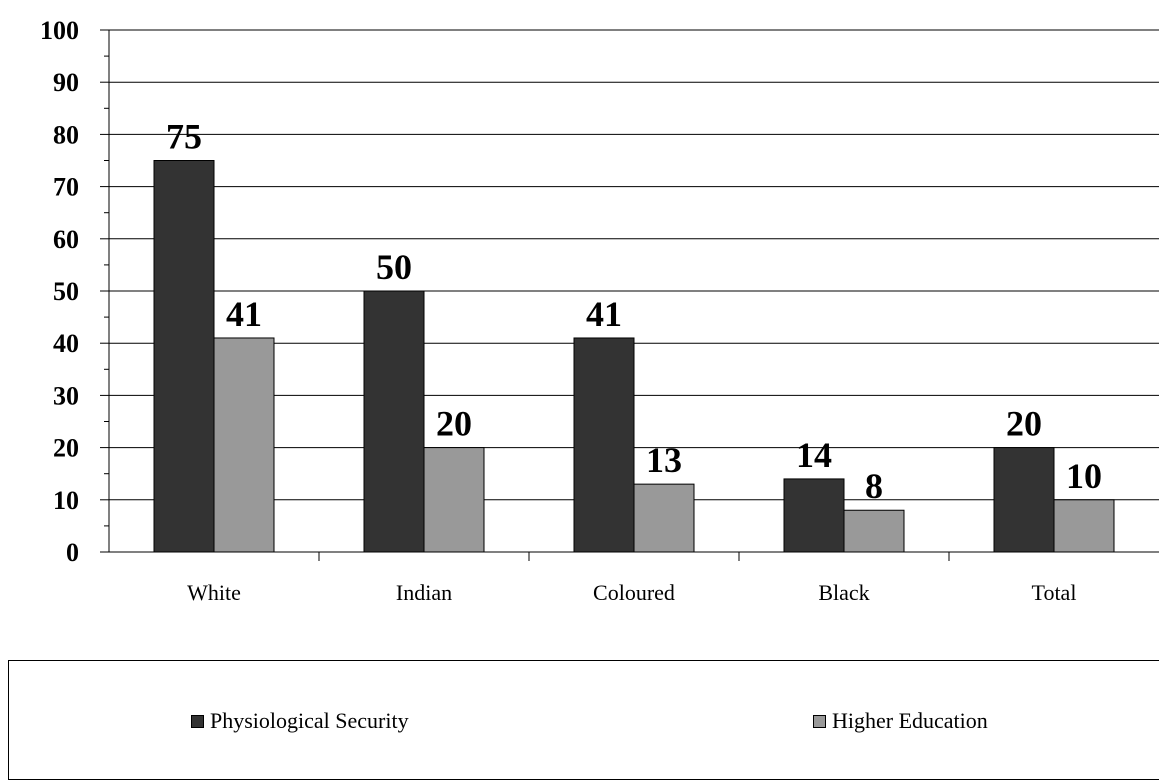  Describe the element at coordinates (66, 500) in the screenshot. I see `y-tick-label: 10` at that location.